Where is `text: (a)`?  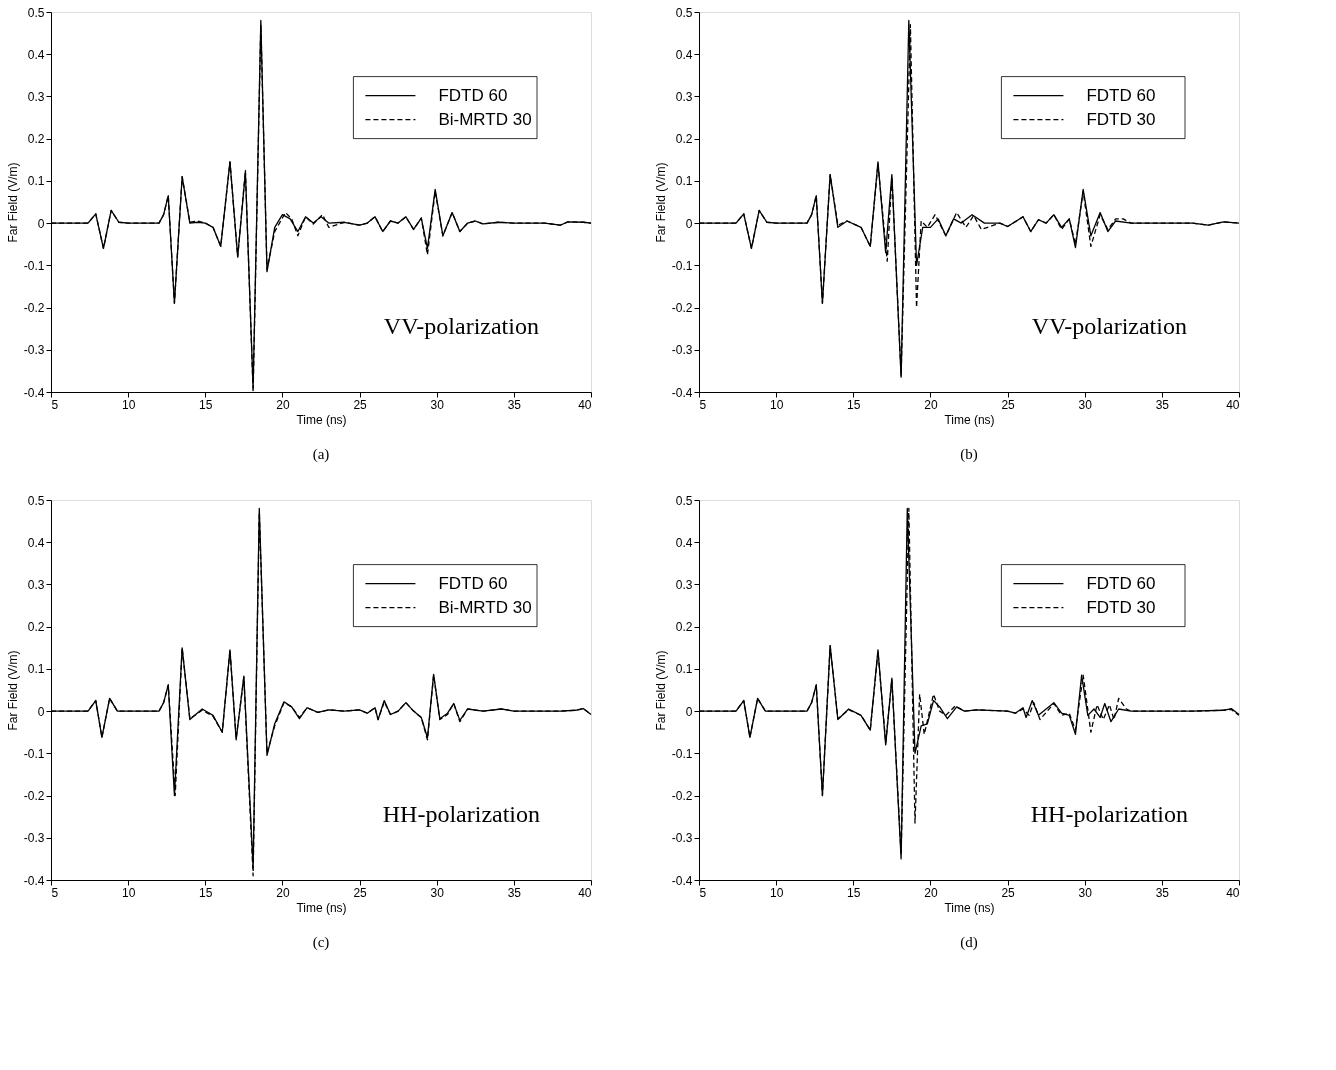 text: (a) is located at coordinates (321, 454).